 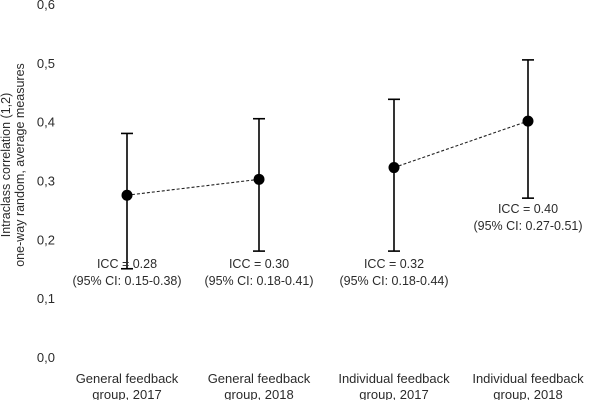 I want to click on y-tick-label: 0,6, so click(x=46, y=6).